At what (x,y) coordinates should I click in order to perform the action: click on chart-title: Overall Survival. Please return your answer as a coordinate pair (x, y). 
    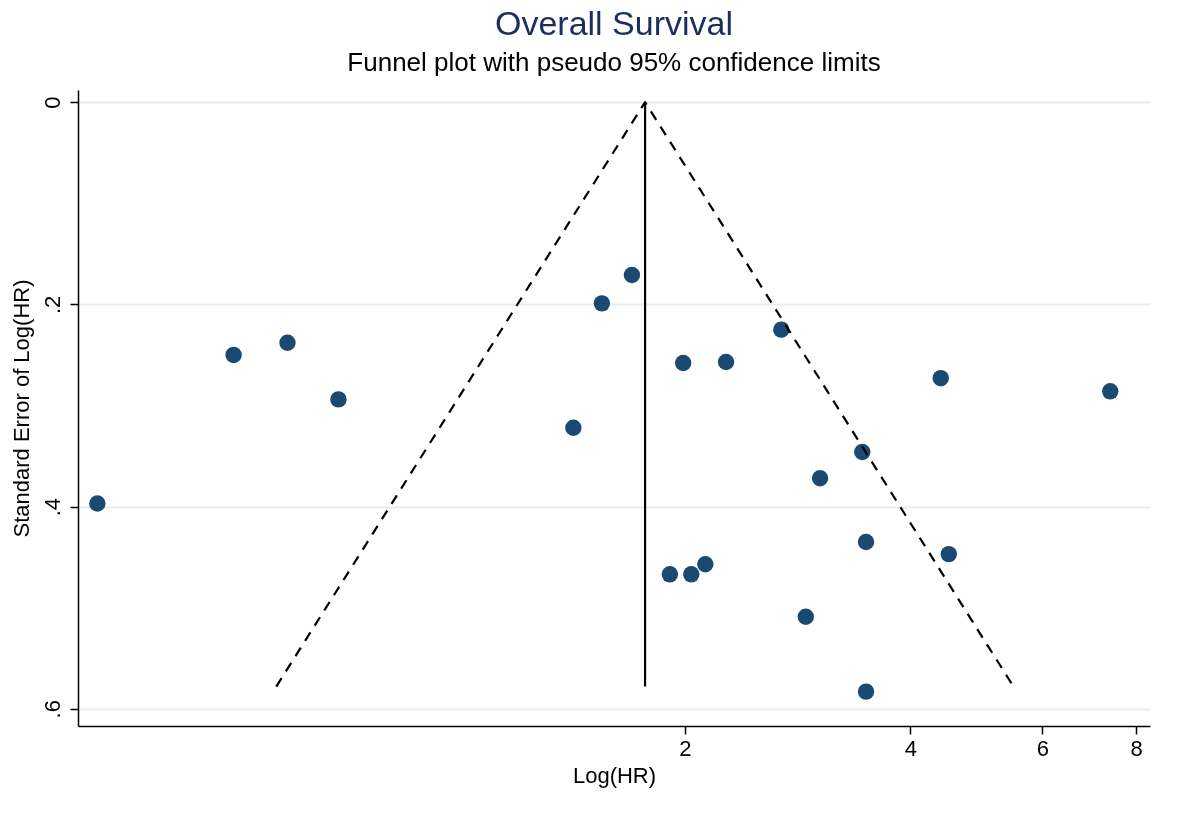
    Looking at the image, I should click on (614, 23).